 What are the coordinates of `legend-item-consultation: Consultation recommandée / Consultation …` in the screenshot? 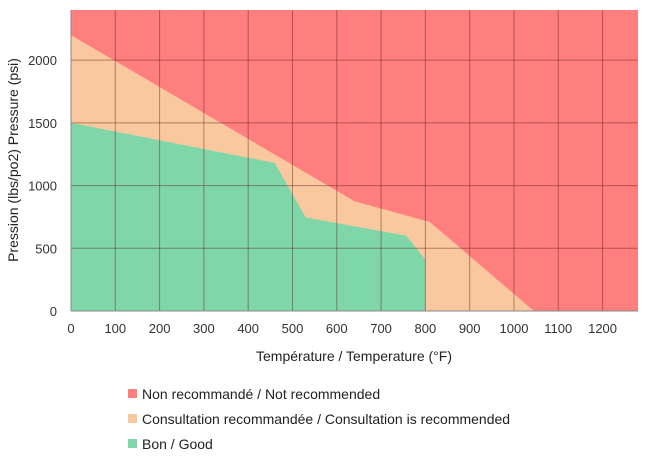 It's located at (319, 418).